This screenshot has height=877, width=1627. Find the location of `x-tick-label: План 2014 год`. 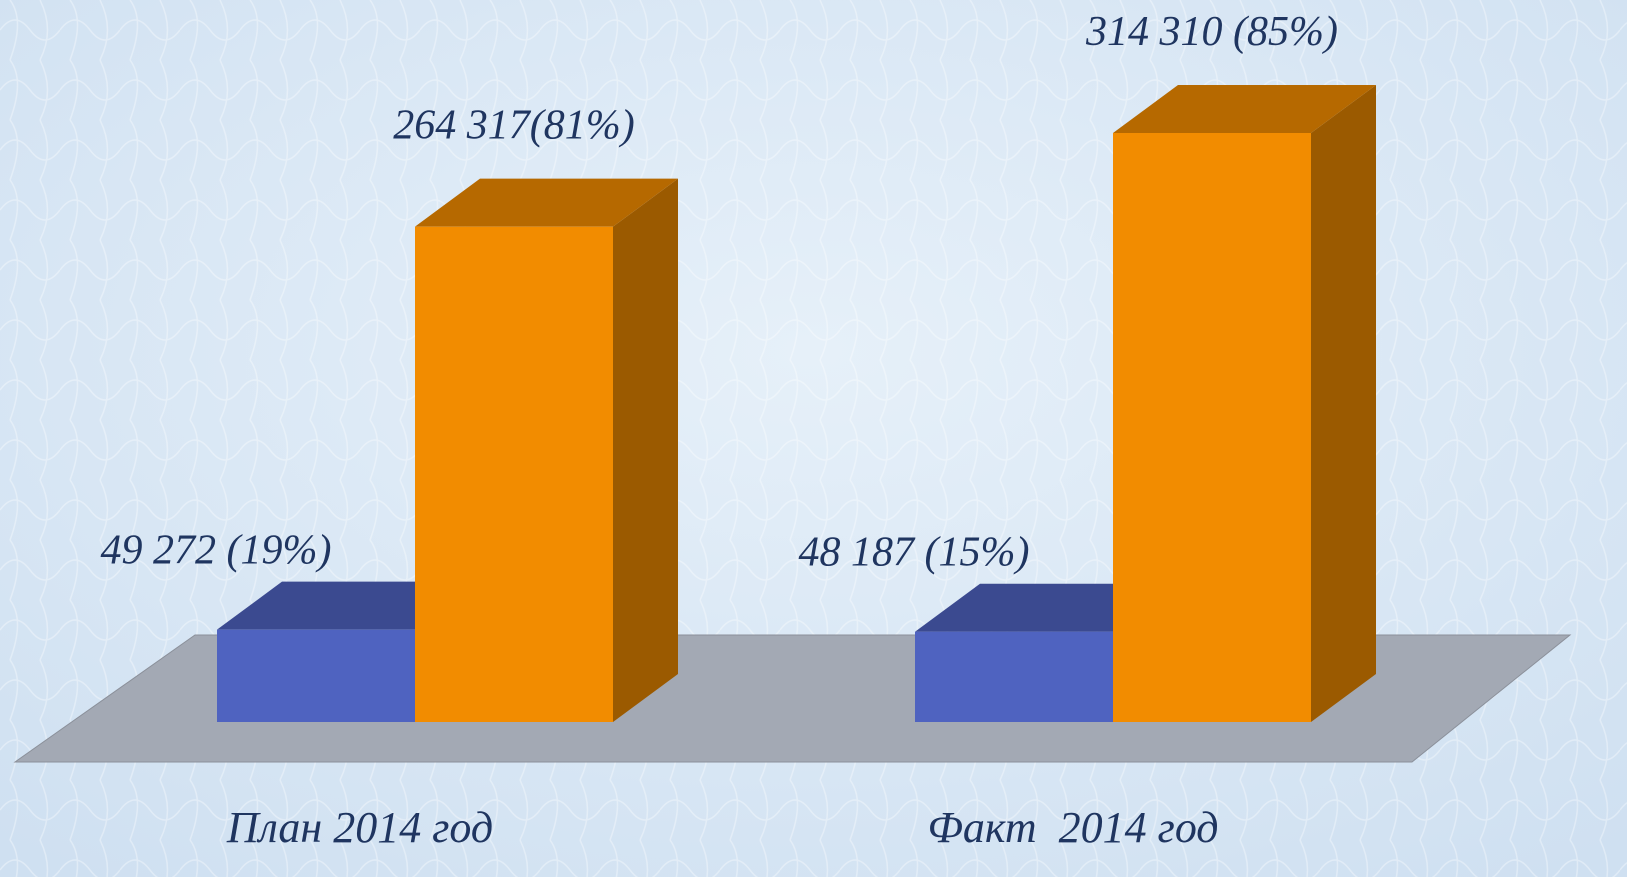

x-tick-label: План 2014 год is located at coordinates (359, 827).